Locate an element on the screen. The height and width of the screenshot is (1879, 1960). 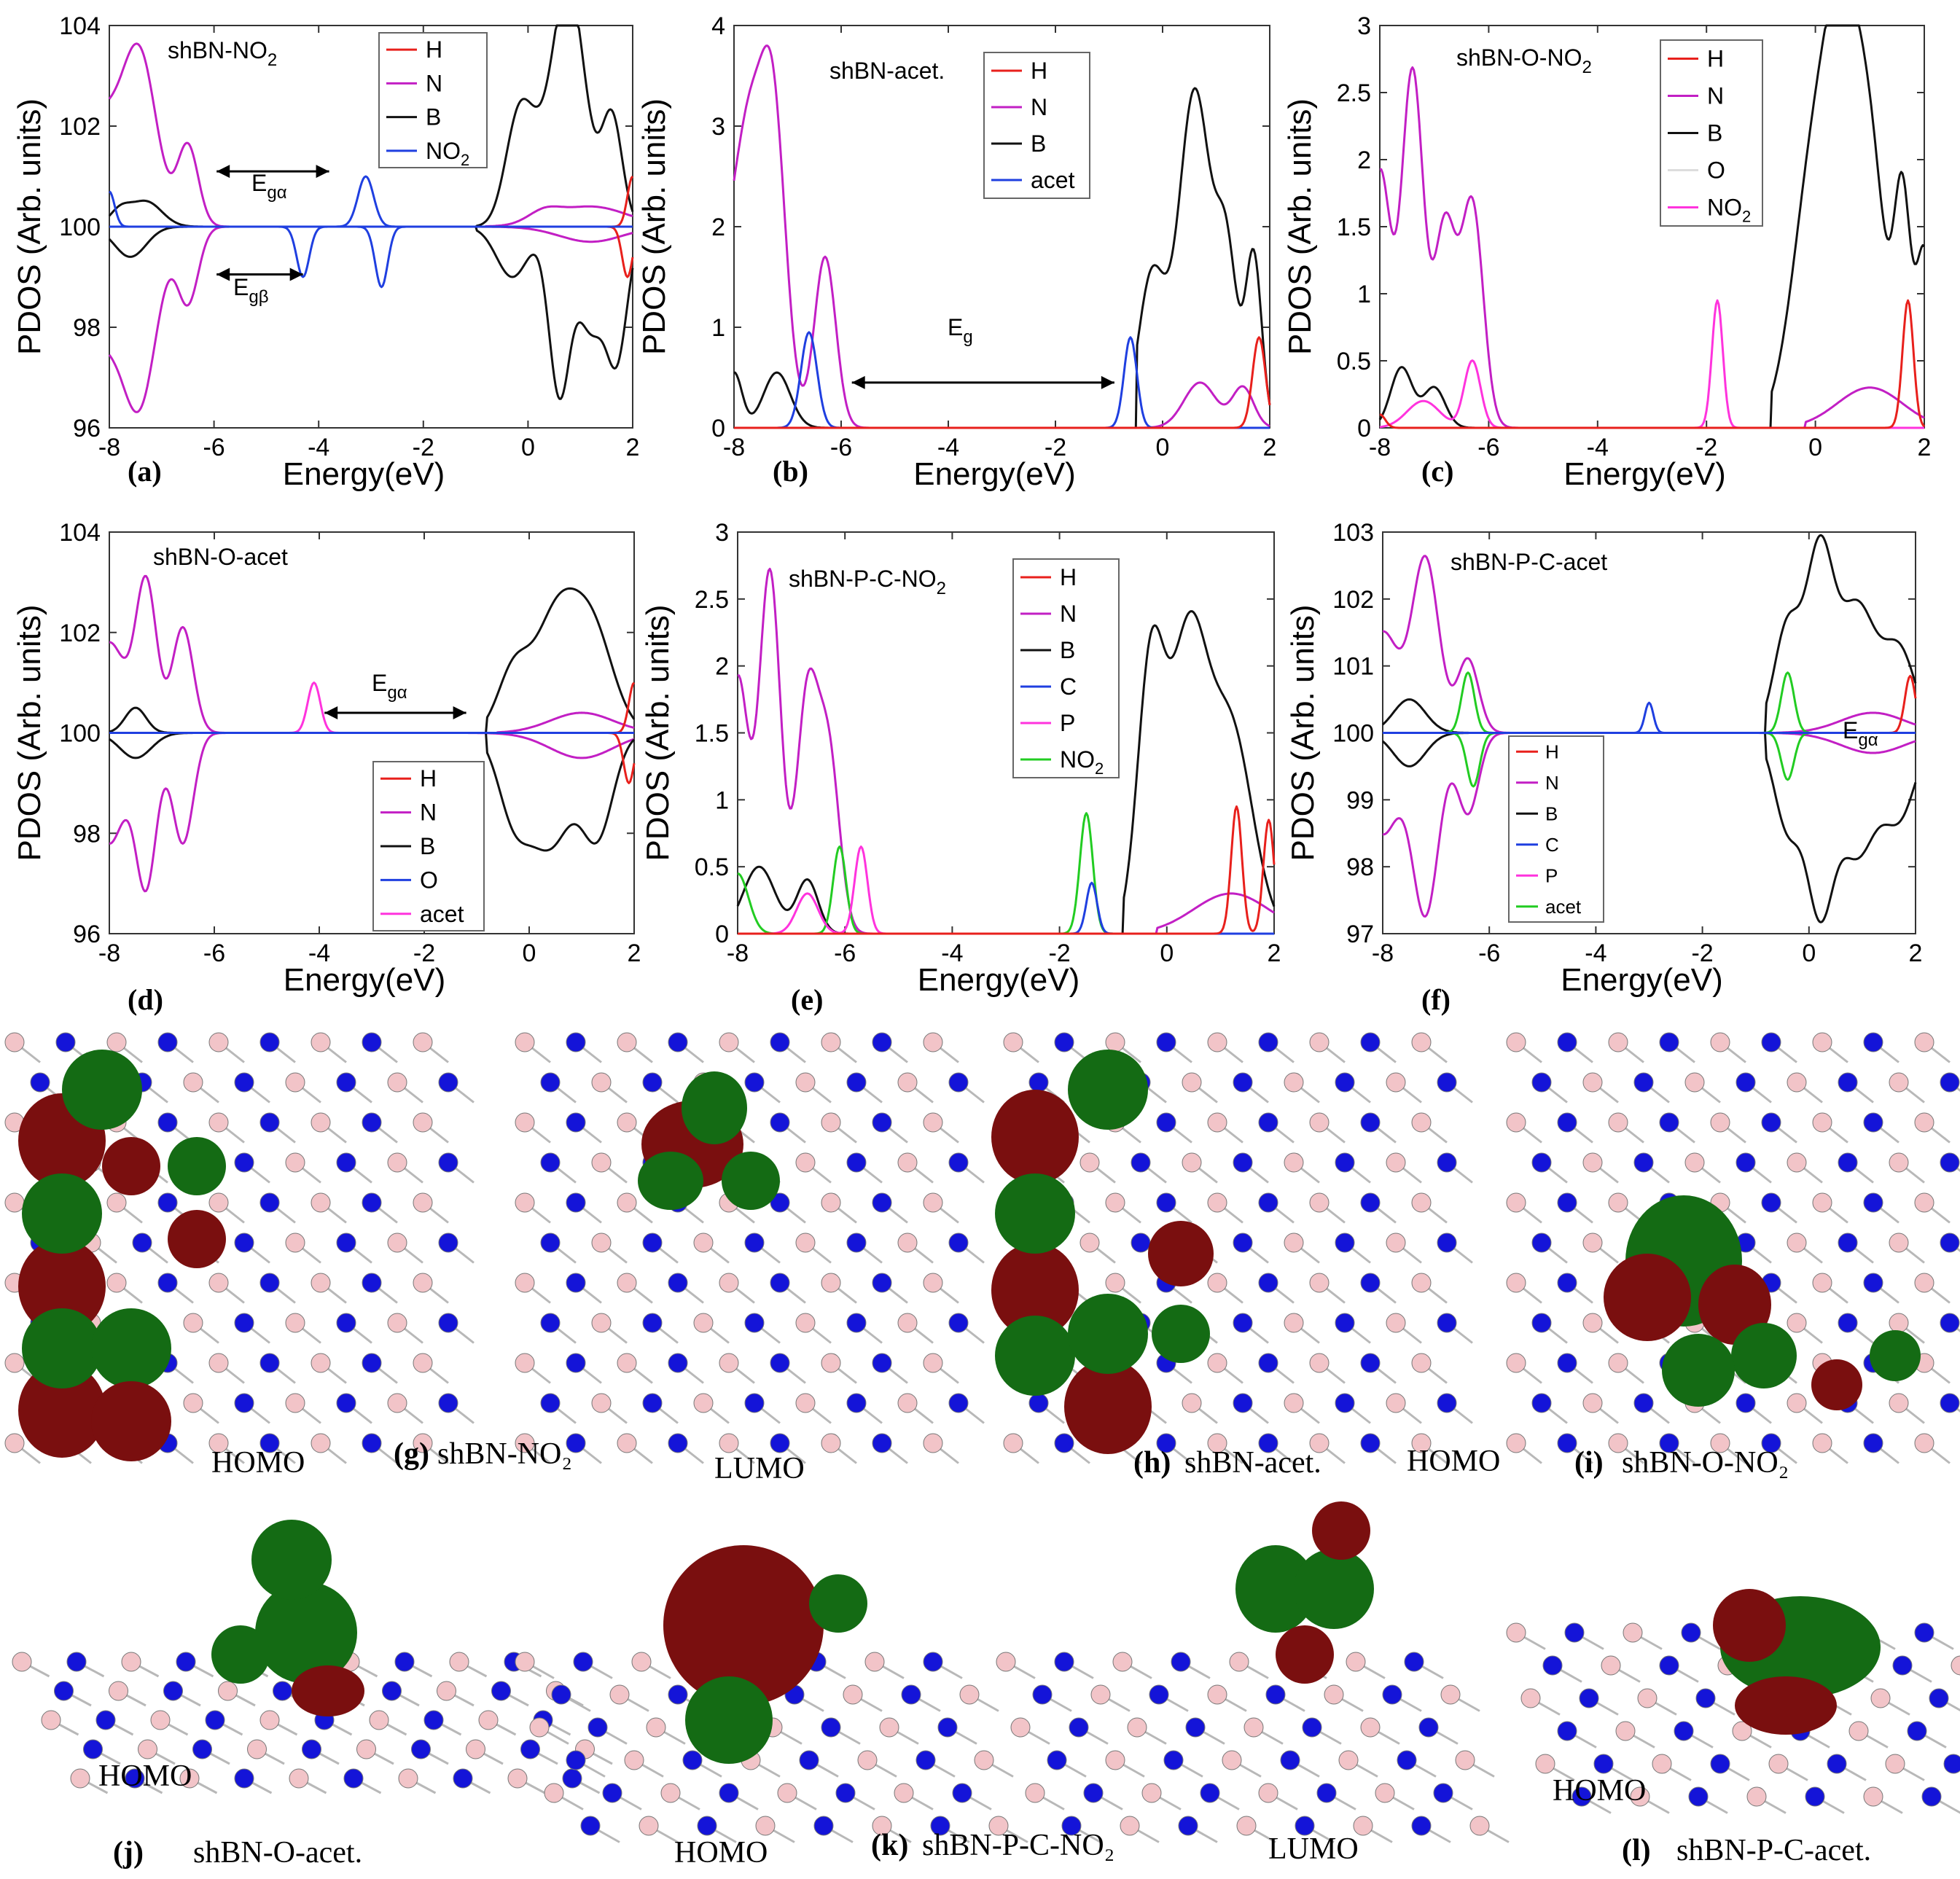
y-tick-label: 1.5 is located at coordinates (712, 734).